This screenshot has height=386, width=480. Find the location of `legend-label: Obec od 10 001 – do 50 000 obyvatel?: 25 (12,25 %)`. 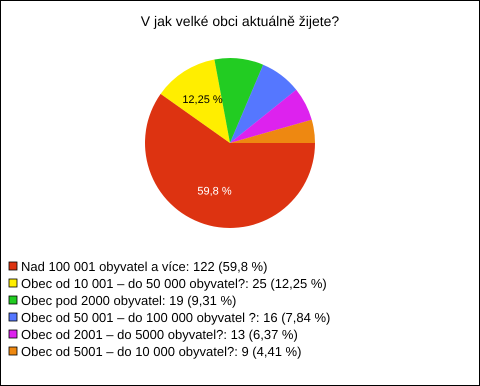

legend-label: Obec od 10 001 – do 50 000 obyvatel?: 25 (12,25 %) is located at coordinates (174, 283).